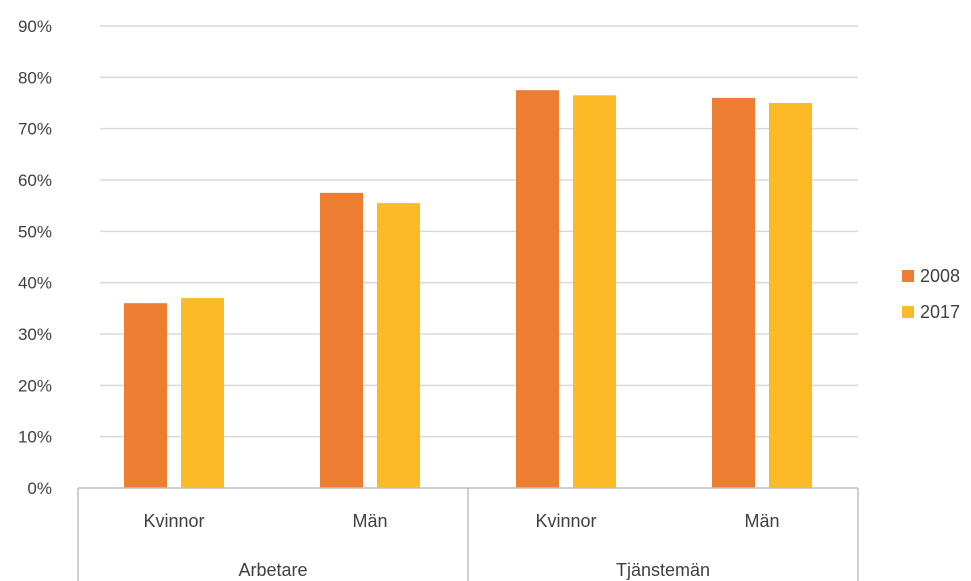 The width and height of the screenshot is (971, 581). Describe the element at coordinates (39, 488) in the screenshot. I see `y-tick-label: 0%` at that location.